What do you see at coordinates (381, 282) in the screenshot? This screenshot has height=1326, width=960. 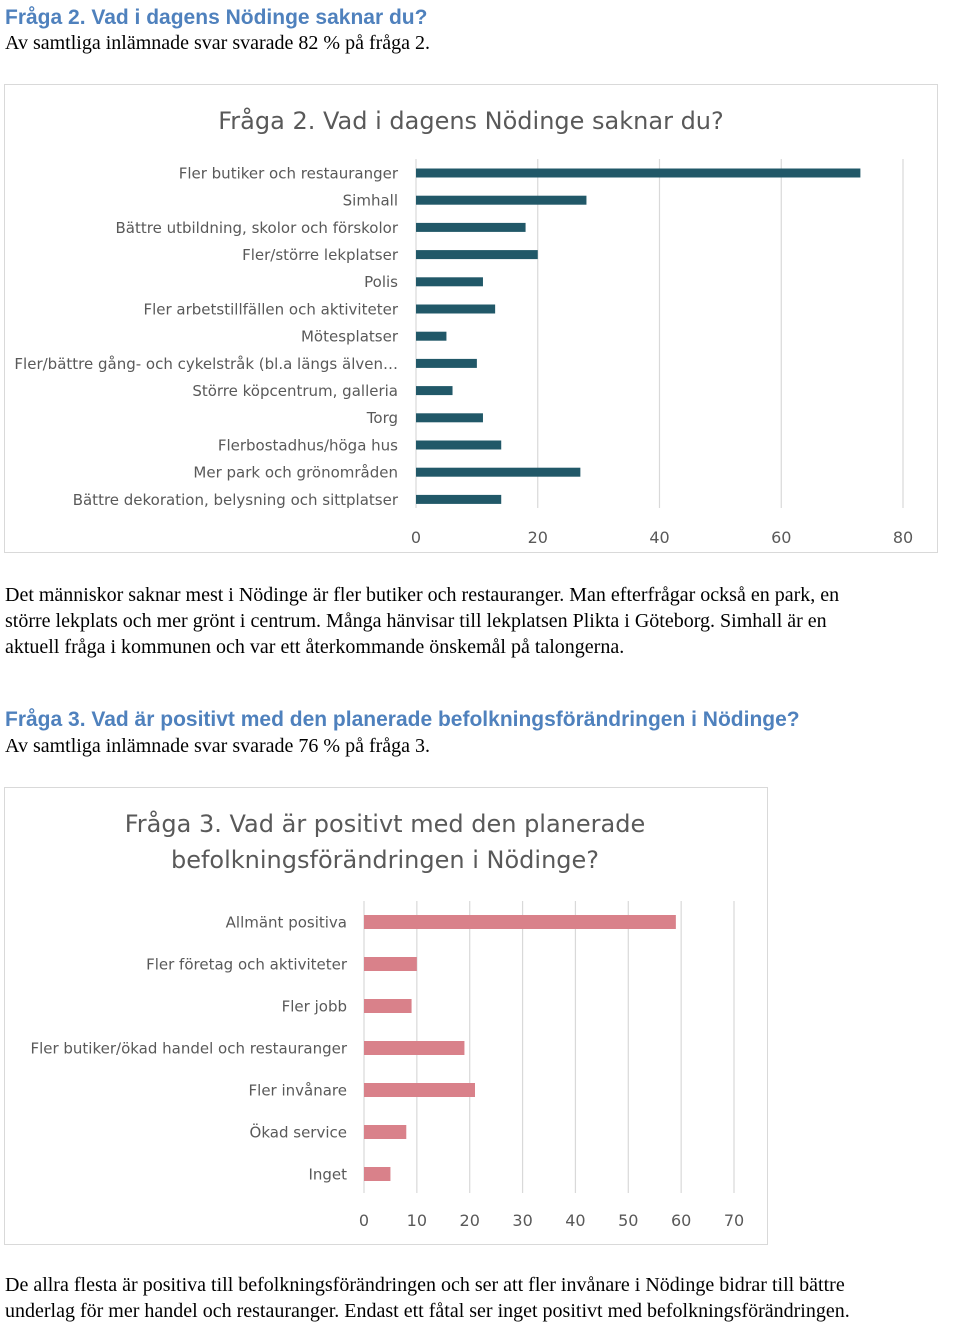 I see `category-label: Polis` at bounding box center [381, 282].